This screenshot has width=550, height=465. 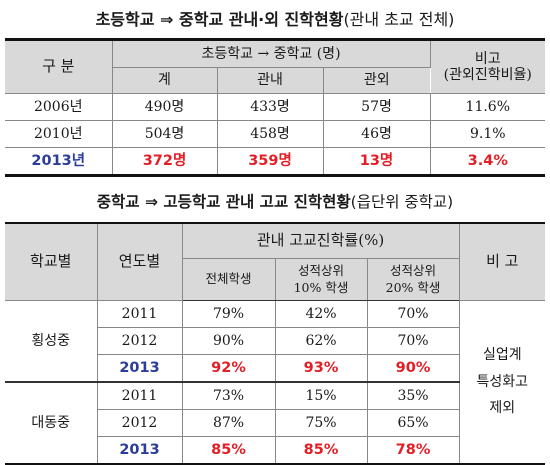 What do you see at coordinates (51, 341) in the screenshot?
I see `school-name: 횡성중` at bounding box center [51, 341].